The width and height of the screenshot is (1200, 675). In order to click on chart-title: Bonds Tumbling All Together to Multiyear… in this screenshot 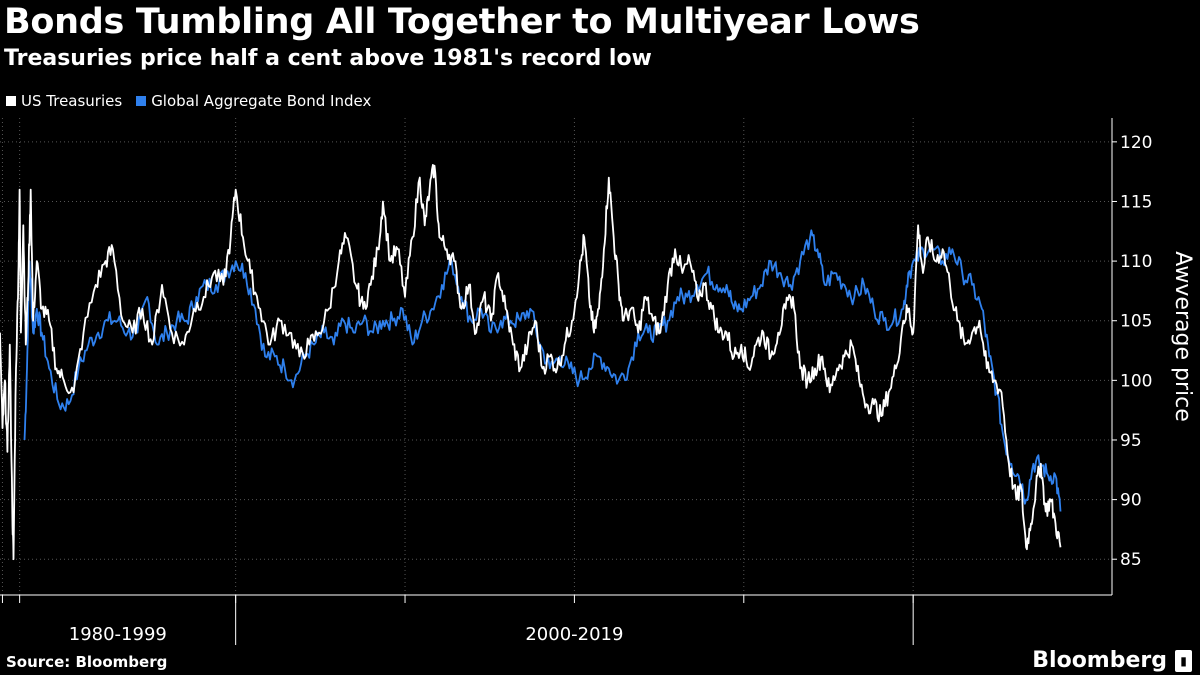, I will do `click(462, 22)`.